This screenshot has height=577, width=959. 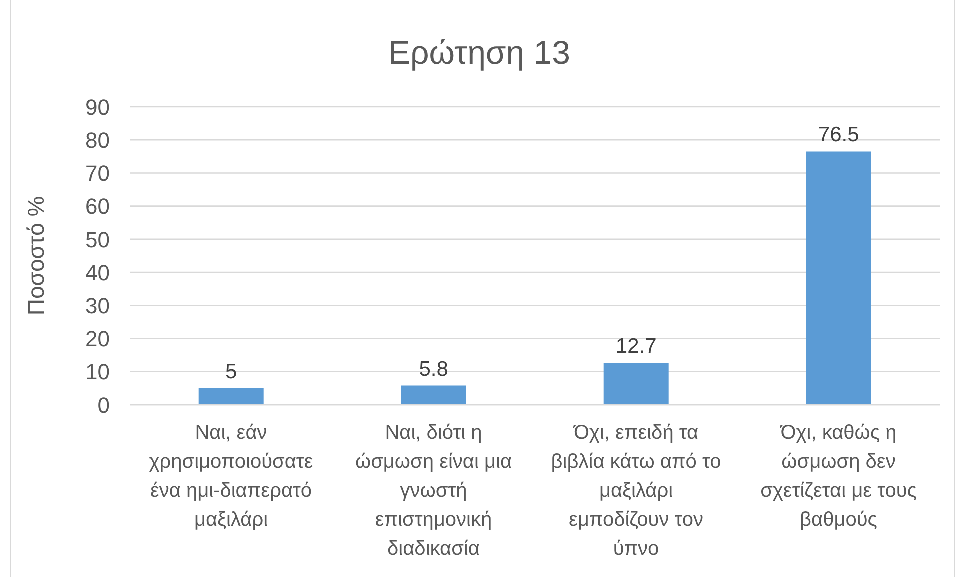 What do you see at coordinates (98, 140) in the screenshot?
I see `y-tick-label: 80` at bounding box center [98, 140].